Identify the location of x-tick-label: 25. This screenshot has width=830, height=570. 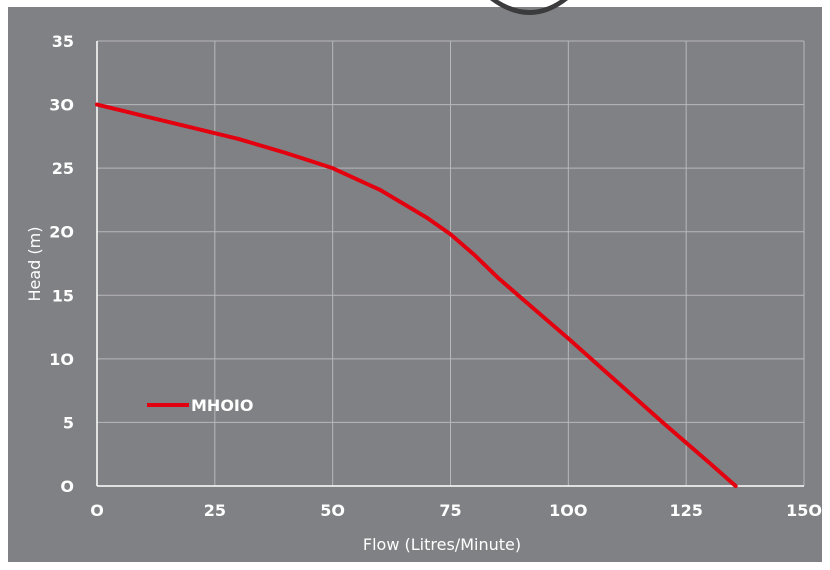
(215, 510).